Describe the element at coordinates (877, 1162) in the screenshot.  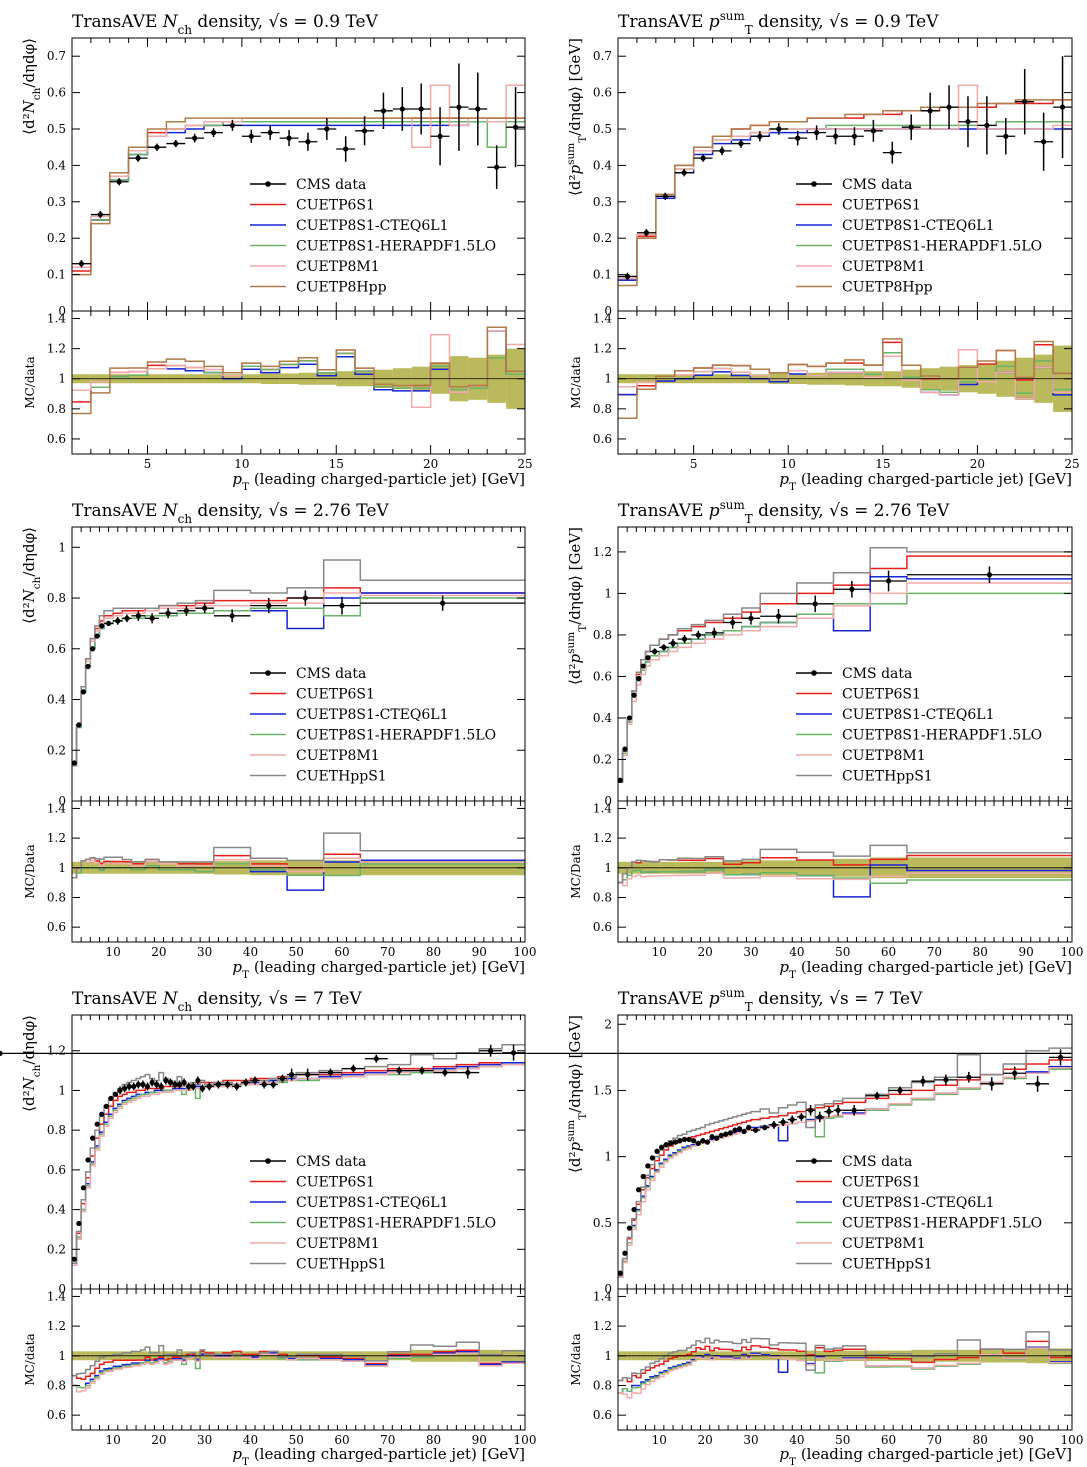
I see `legend-label: CMS data` at that location.